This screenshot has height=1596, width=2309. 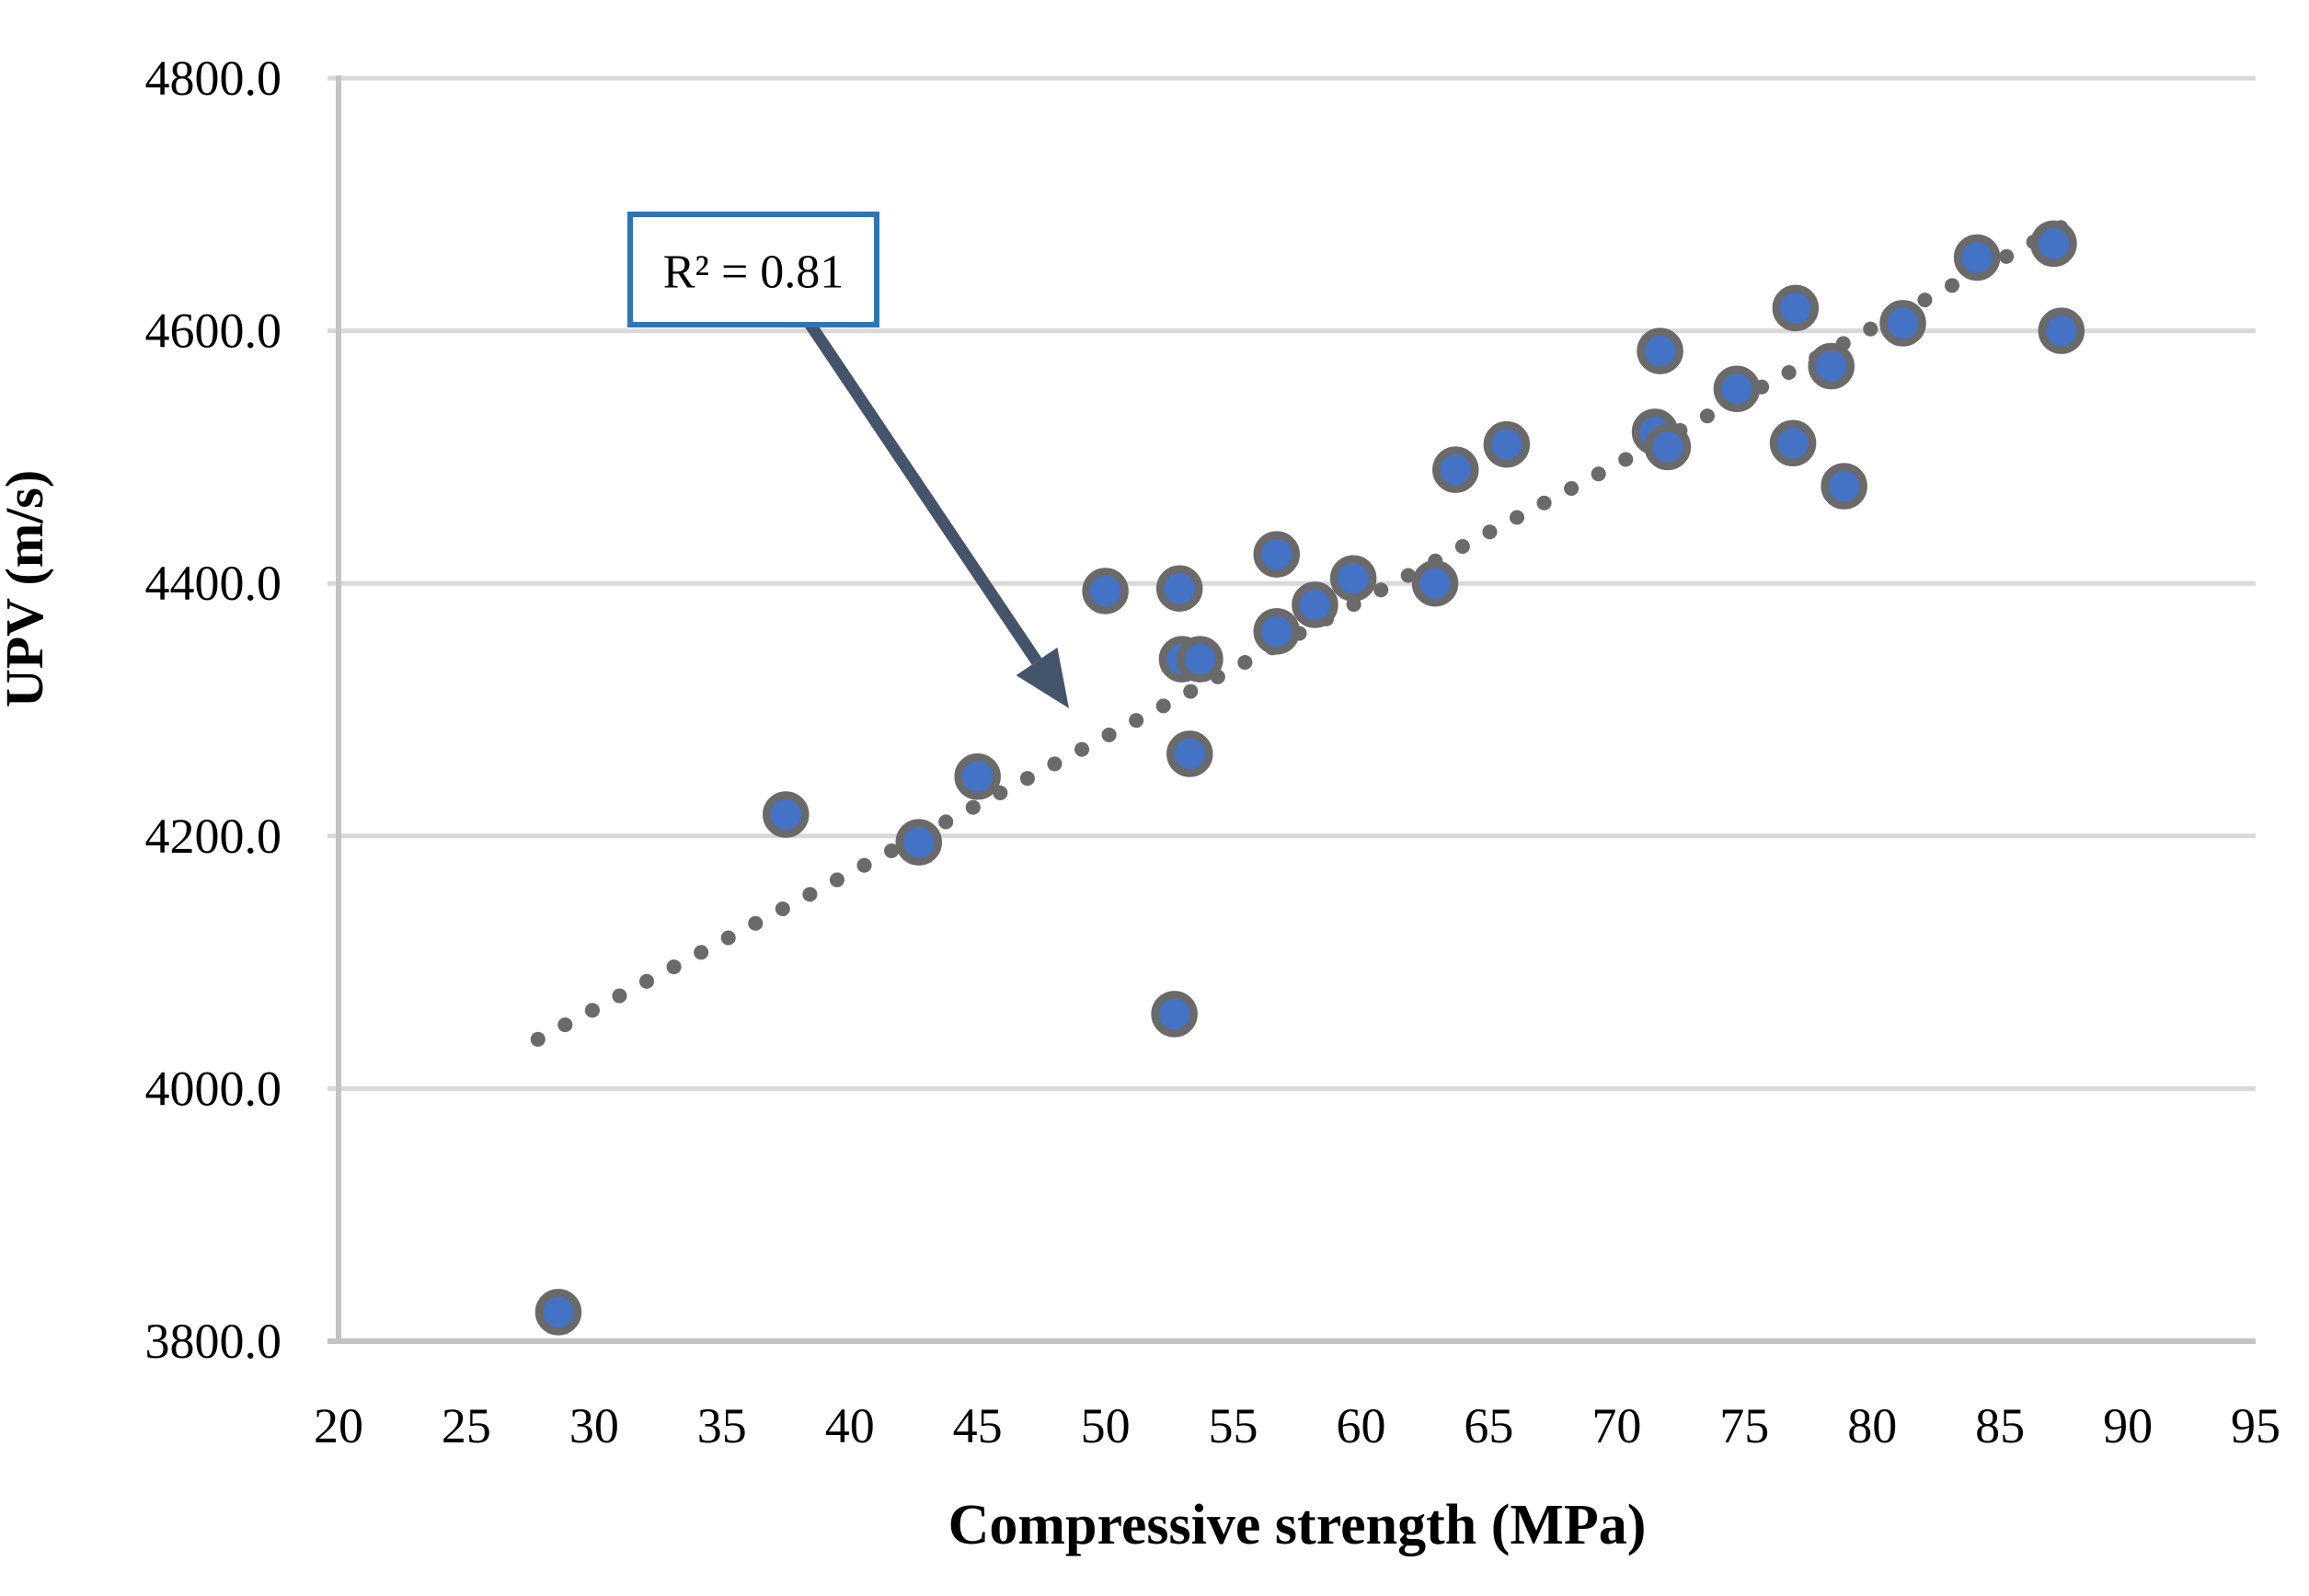 I want to click on y-tick-label: 4800.0, so click(x=213, y=78).